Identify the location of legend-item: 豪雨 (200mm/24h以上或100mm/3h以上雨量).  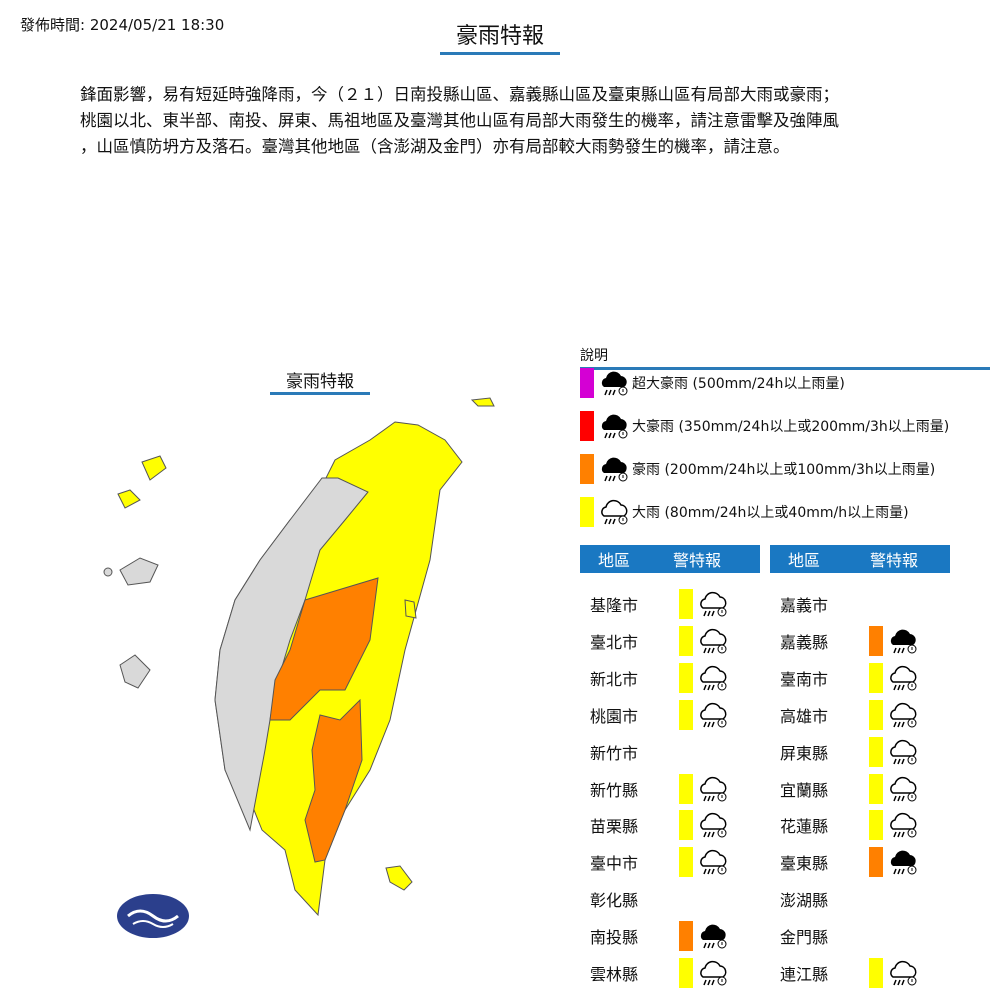
(757, 469).